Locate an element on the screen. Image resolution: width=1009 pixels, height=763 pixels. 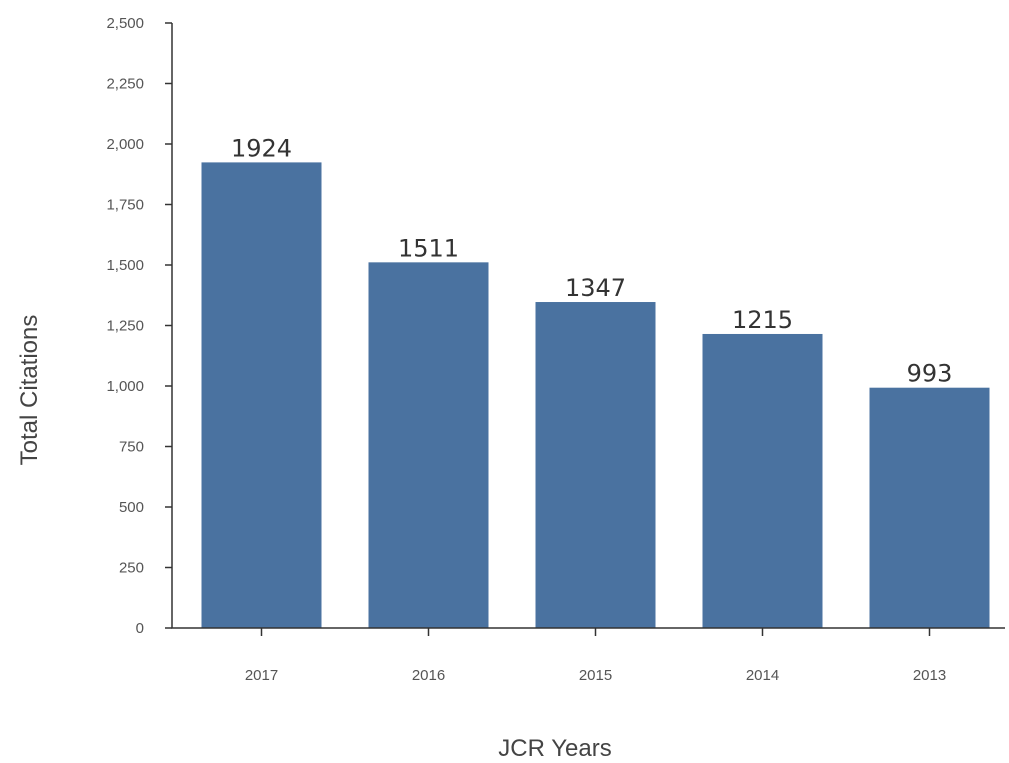
bar-value-label: 1924 is located at coordinates (261, 148).